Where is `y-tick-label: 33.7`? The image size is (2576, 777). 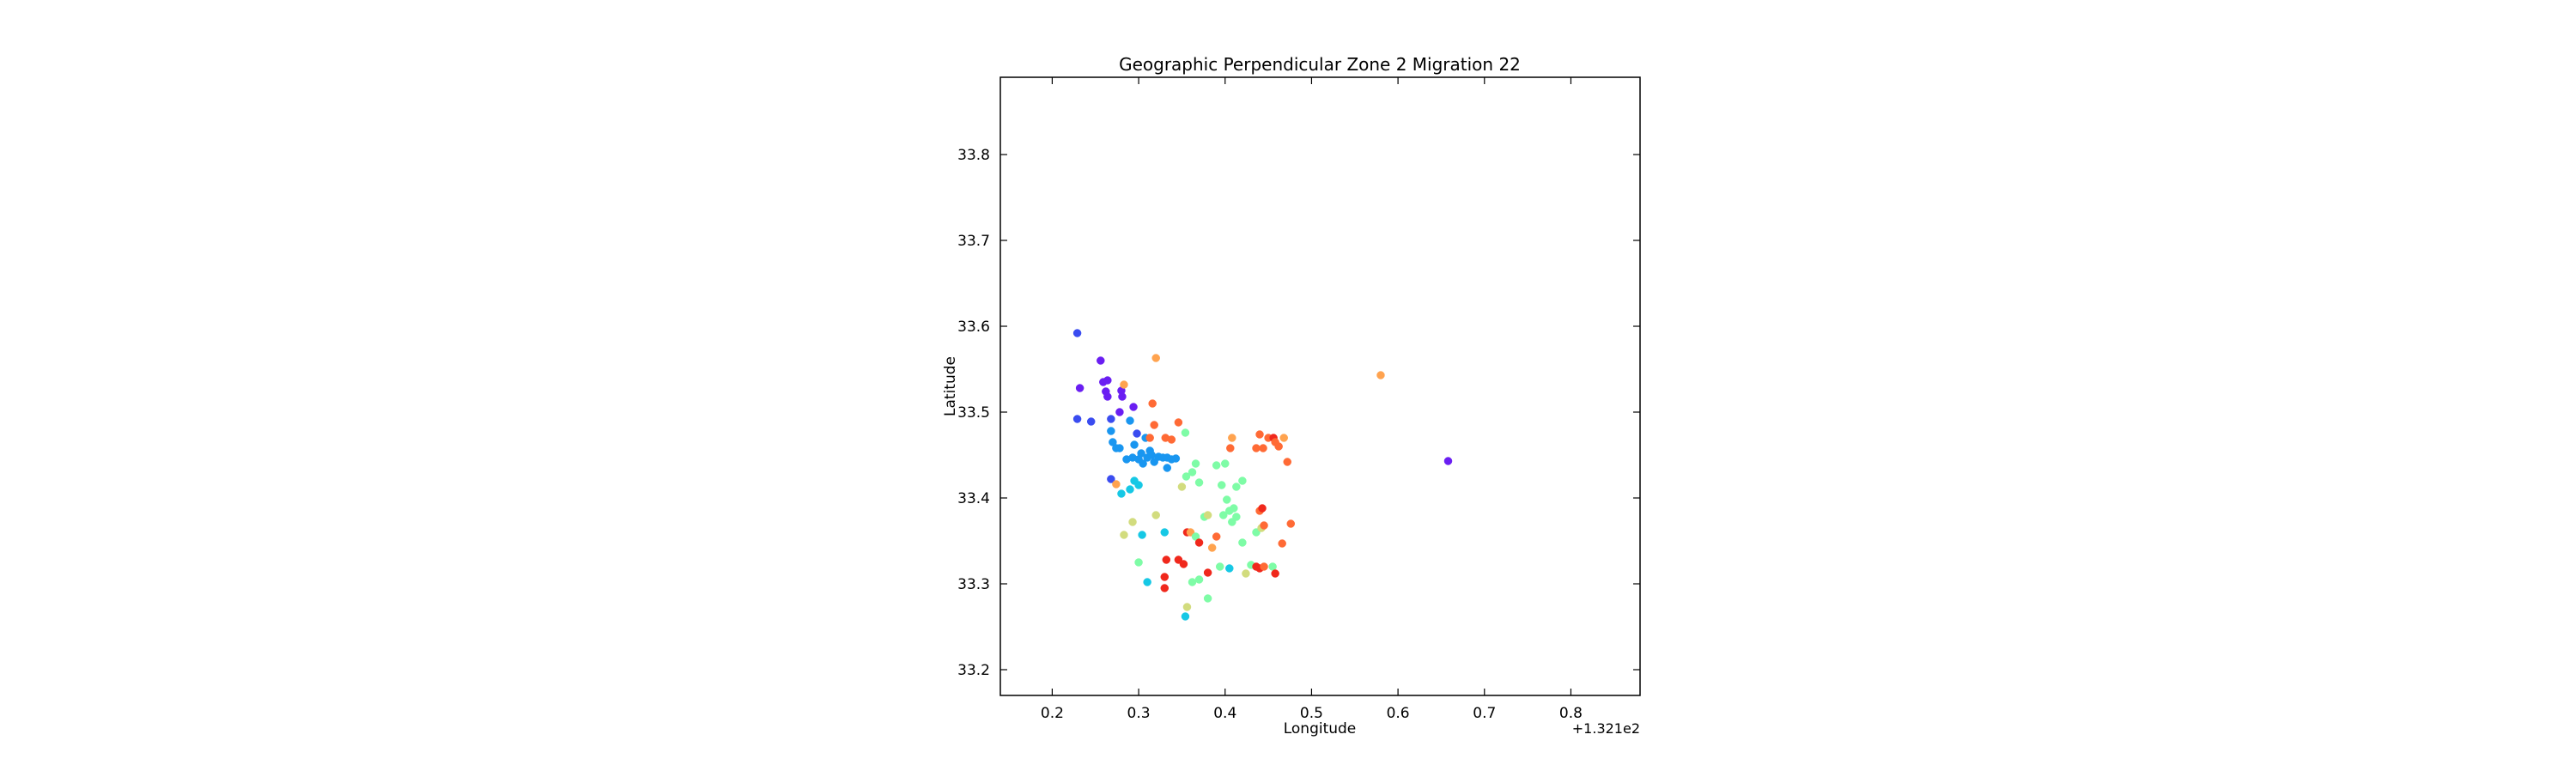
y-tick-label: 33.7 is located at coordinates (973, 241).